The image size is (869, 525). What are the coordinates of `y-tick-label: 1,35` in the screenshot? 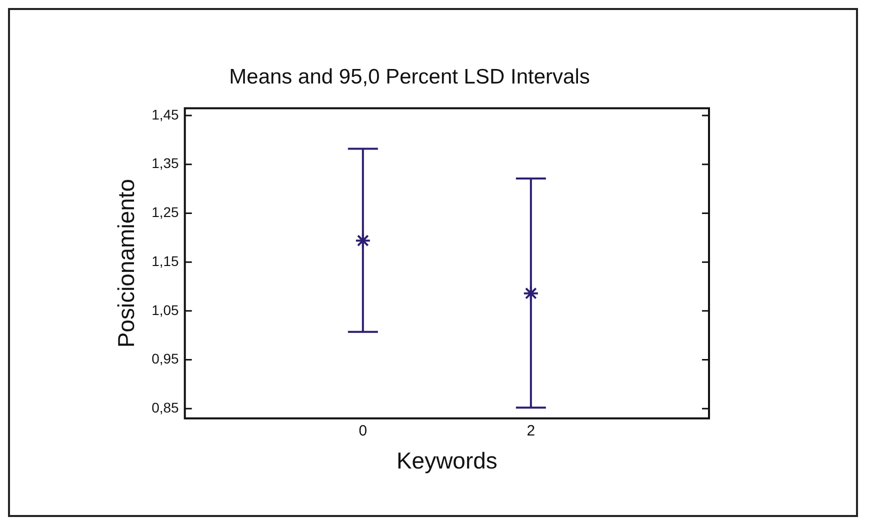 It's located at (166, 163).